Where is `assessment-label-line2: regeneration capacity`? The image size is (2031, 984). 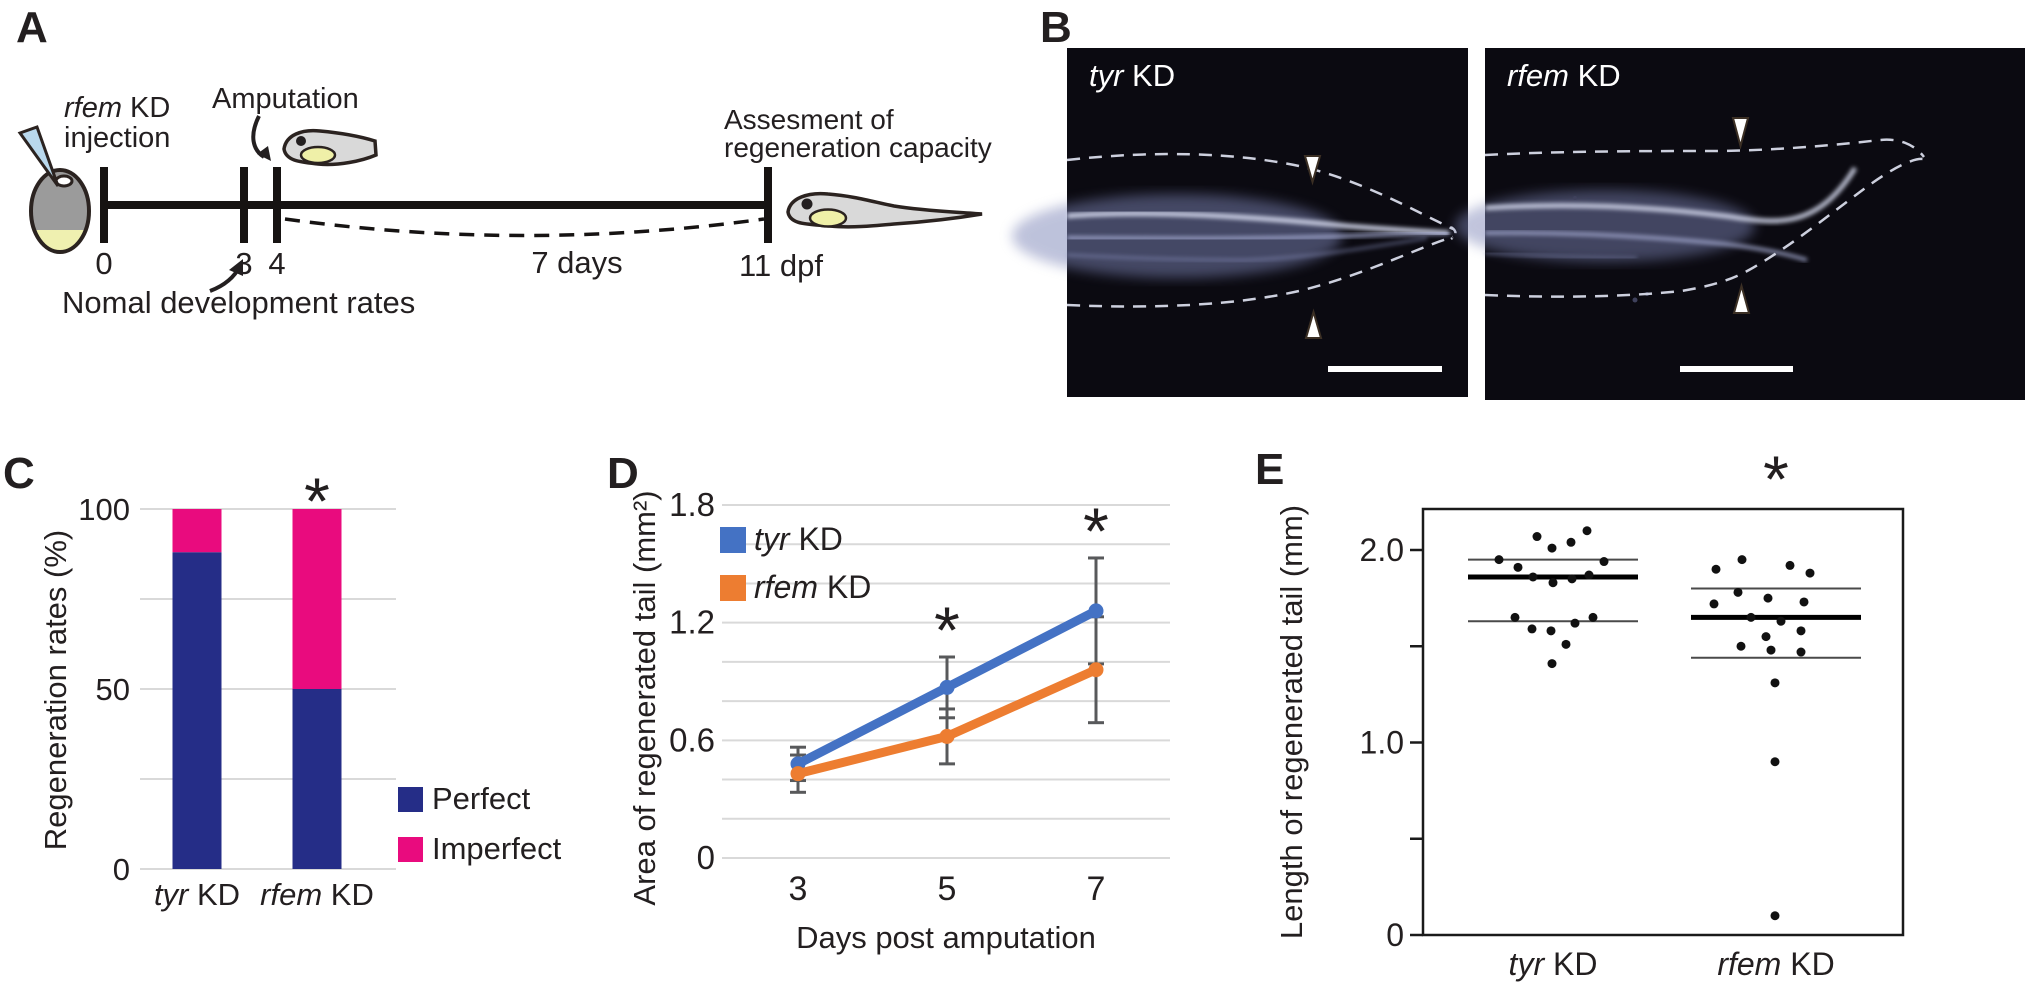 assessment-label-line2: regeneration capacity is located at coordinates (858, 147).